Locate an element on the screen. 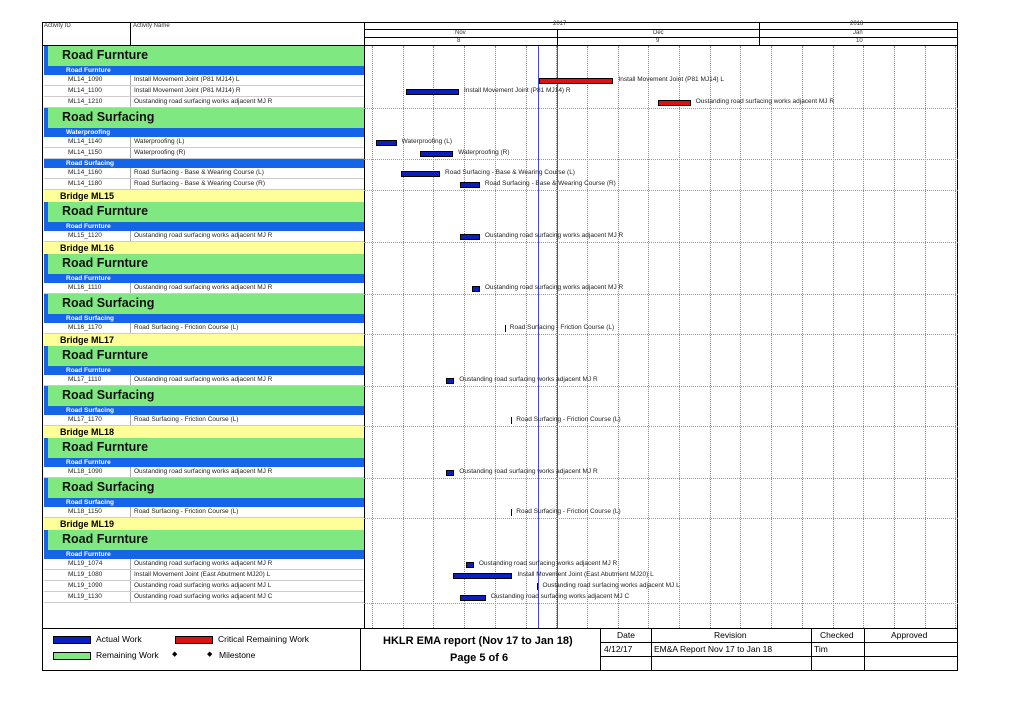 The width and height of the screenshot is (1017, 719). cell-date: 4/12/17 is located at coordinates (618, 649).